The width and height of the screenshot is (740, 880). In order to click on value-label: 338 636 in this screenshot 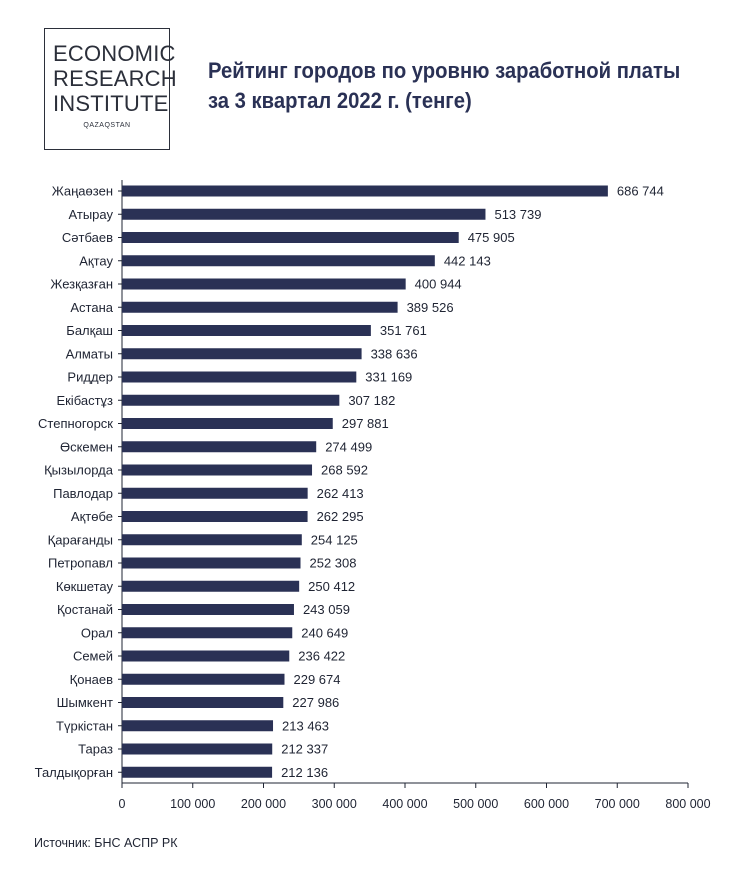, I will do `click(394, 353)`.